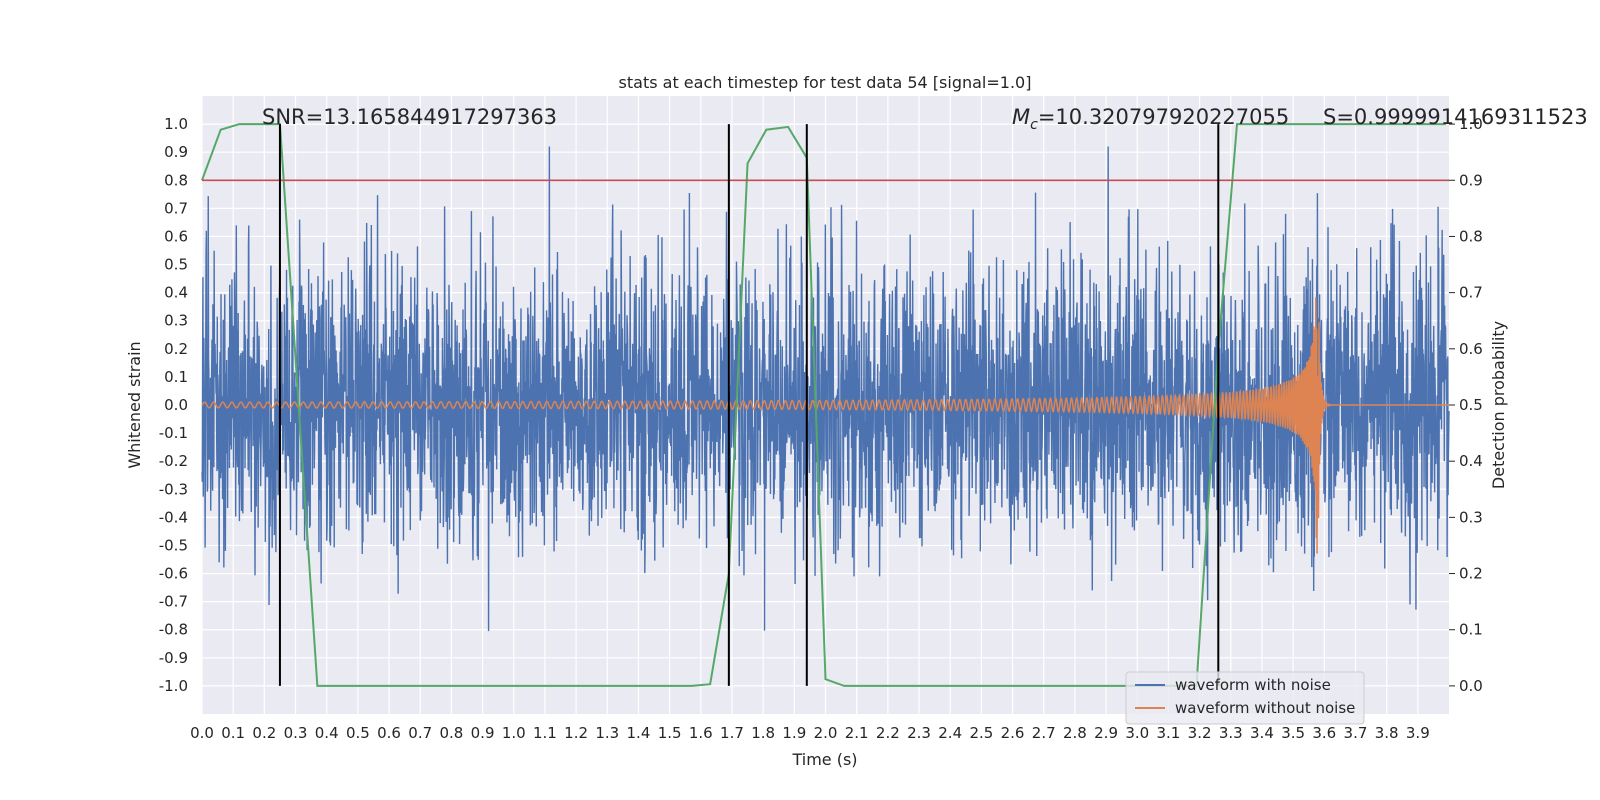  Describe the element at coordinates (1253, 685) in the screenshot. I see `legend-label-noise: waveform with noise` at that location.